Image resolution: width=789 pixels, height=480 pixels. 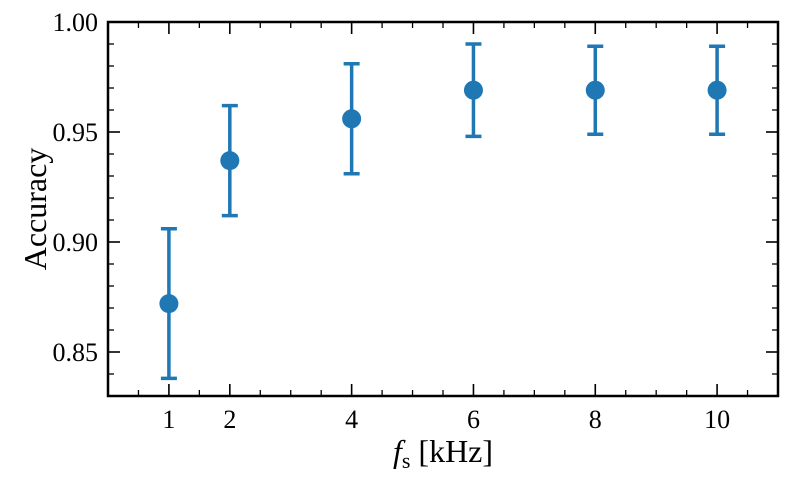 I want to click on x-tick-label: 1, so click(x=168, y=419).